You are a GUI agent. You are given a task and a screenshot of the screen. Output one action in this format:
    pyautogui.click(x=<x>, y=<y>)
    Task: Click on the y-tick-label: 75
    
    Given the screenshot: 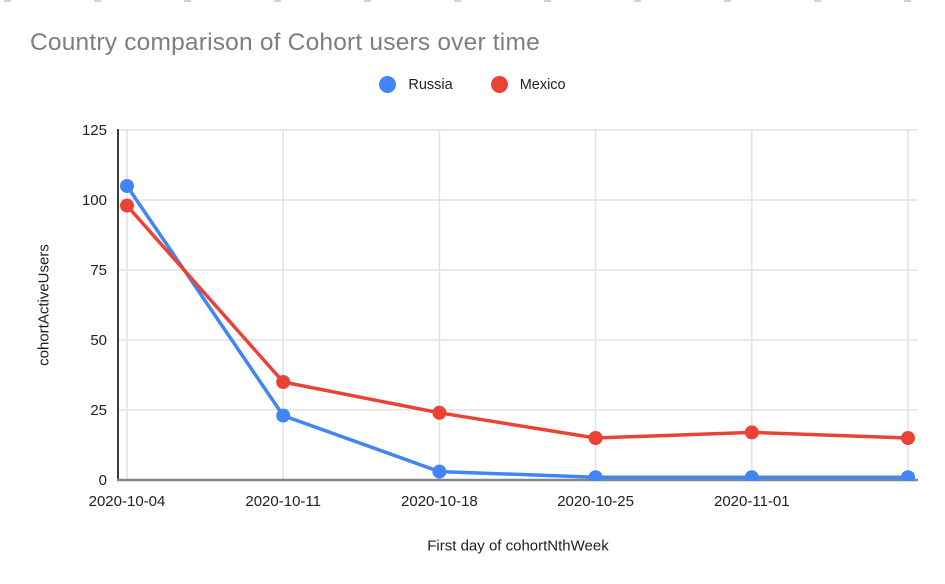 What is the action you would take?
    pyautogui.click(x=98, y=270)
    